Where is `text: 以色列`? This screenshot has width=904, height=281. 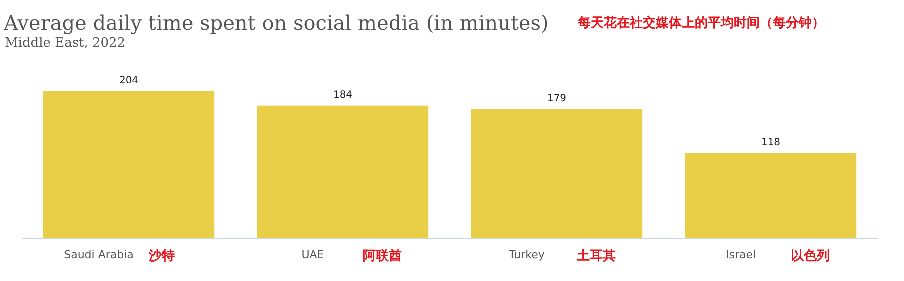 text: 以色列 is located at coordinates (810, 256).